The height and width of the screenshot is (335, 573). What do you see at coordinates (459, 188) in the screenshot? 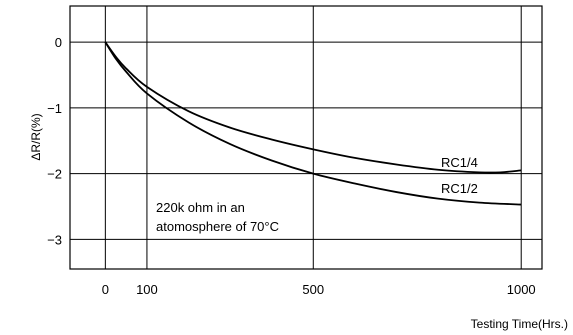
I see `series-label: RC1/2` at bounding box center [459, 188].